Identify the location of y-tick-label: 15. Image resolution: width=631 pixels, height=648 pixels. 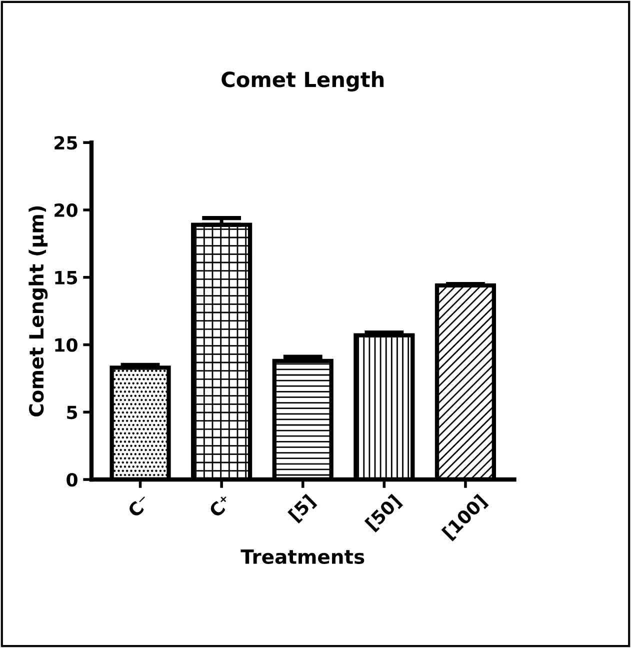
(66, 277).